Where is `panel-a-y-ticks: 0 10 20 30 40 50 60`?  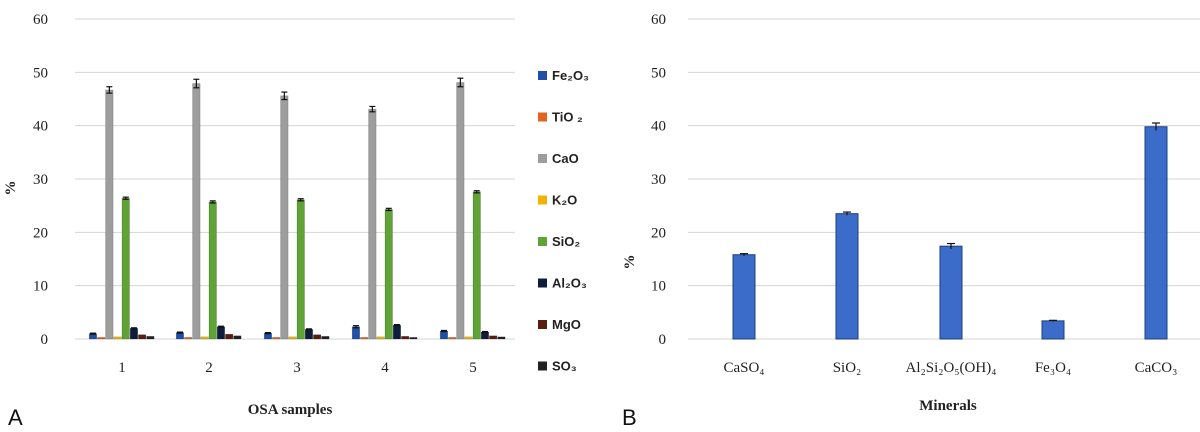
panel-a-y-ticks: 0 10 20 30 40 50 60 is located at coordinates (40, 180).